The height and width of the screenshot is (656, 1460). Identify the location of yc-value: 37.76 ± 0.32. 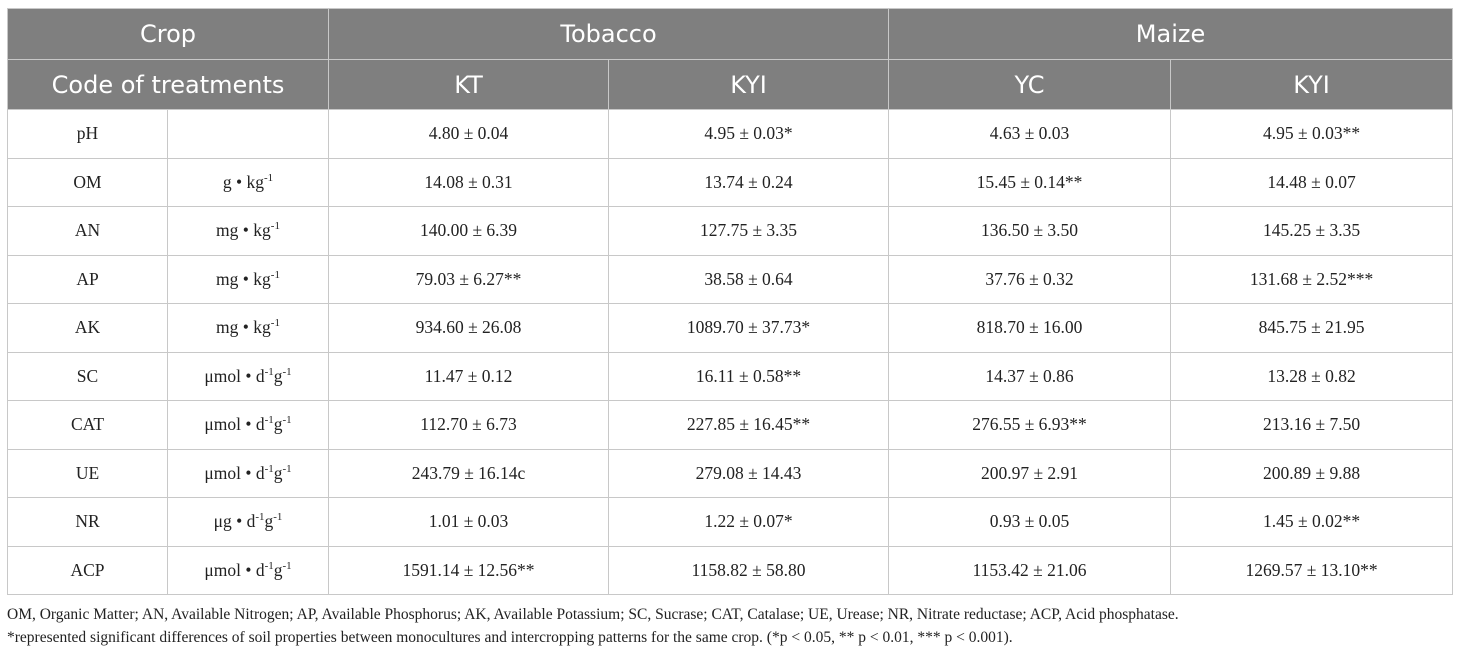
(1030, 279).